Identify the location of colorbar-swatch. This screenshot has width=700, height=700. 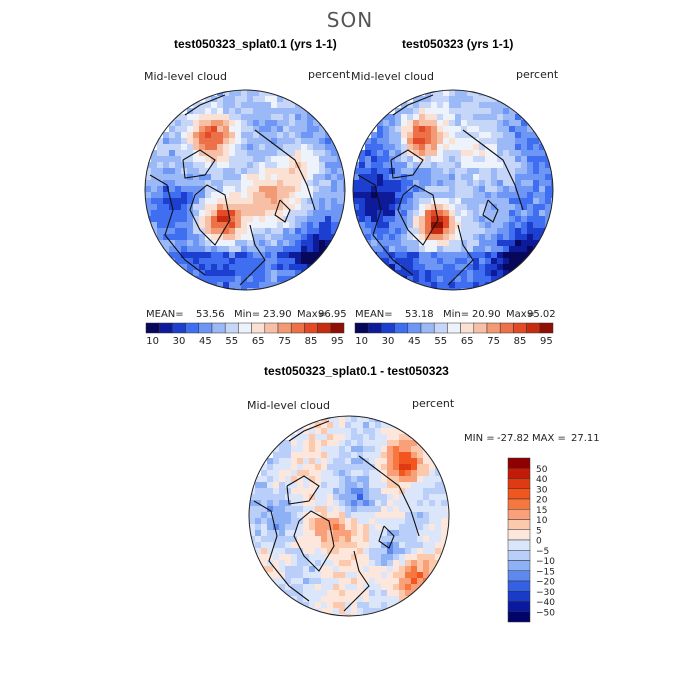
(519, 565).